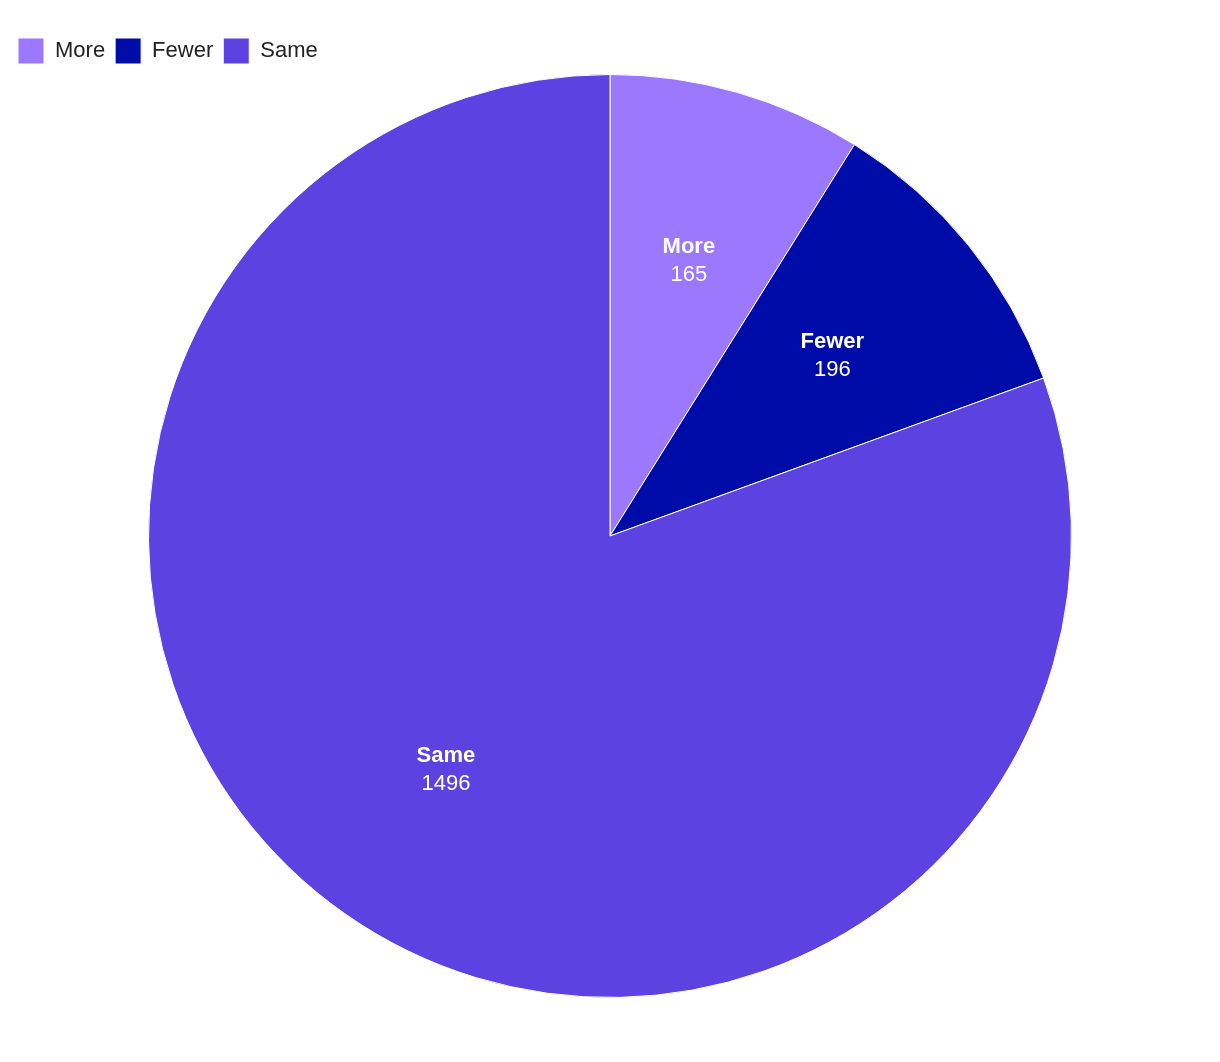 The image size is (1220, 1062). I want to click on legend-label: Same, so click(289, 50).